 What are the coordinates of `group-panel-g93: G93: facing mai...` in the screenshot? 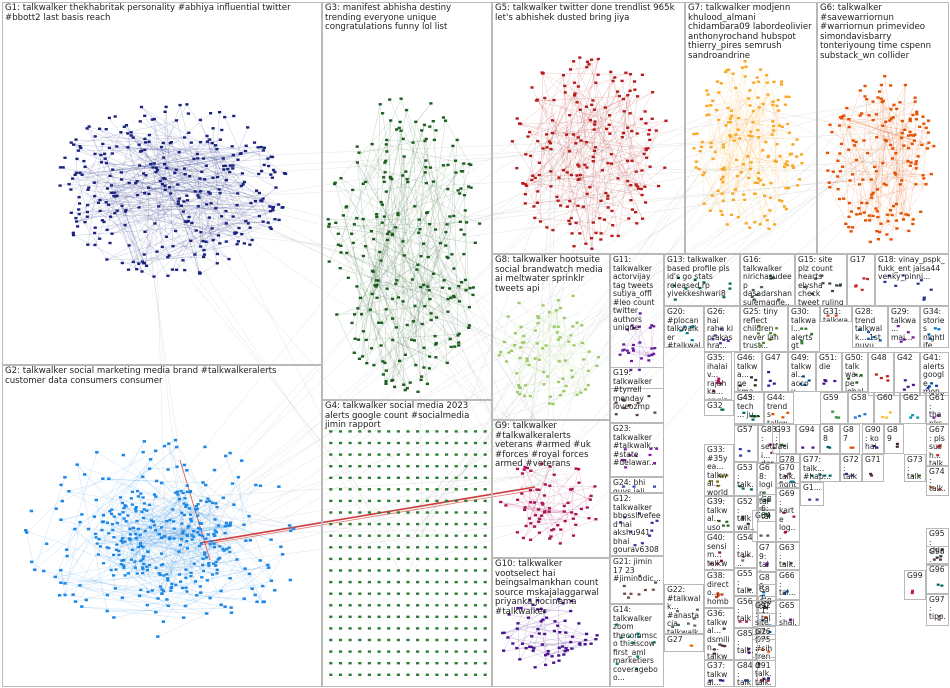 It's located at (784, 439).